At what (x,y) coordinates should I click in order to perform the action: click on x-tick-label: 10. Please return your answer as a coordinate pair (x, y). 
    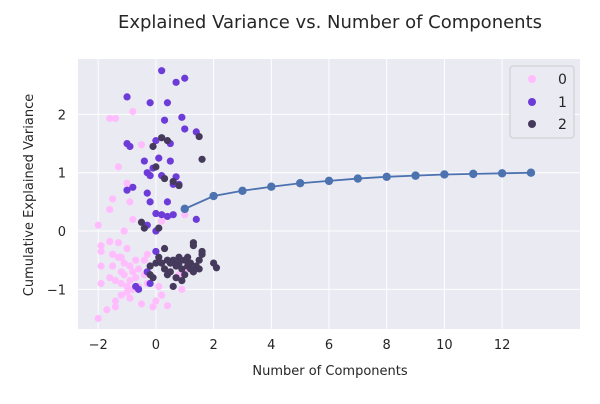
    Looking at the image, I should click on (444, 345).